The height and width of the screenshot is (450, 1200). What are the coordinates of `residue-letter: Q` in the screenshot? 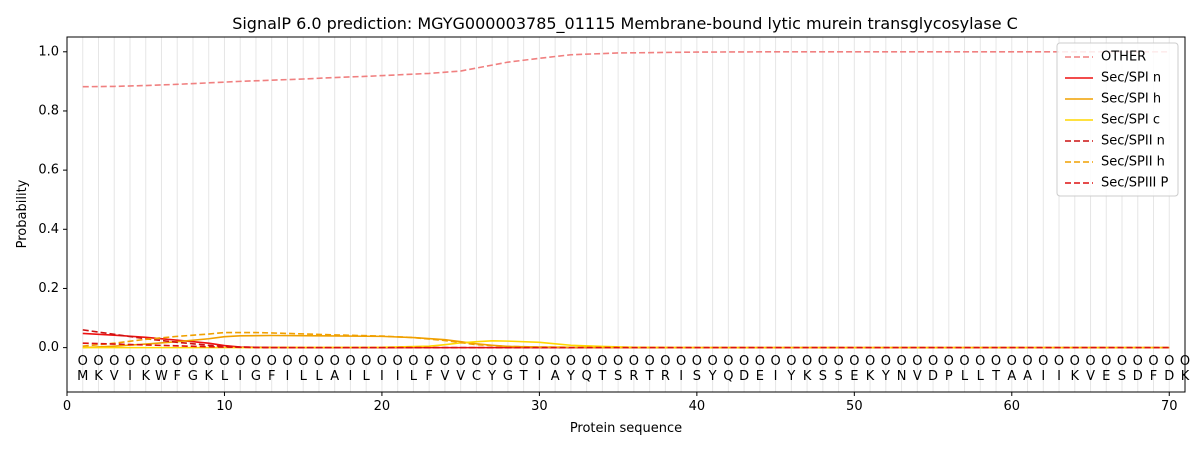 It's located at (728, 376).